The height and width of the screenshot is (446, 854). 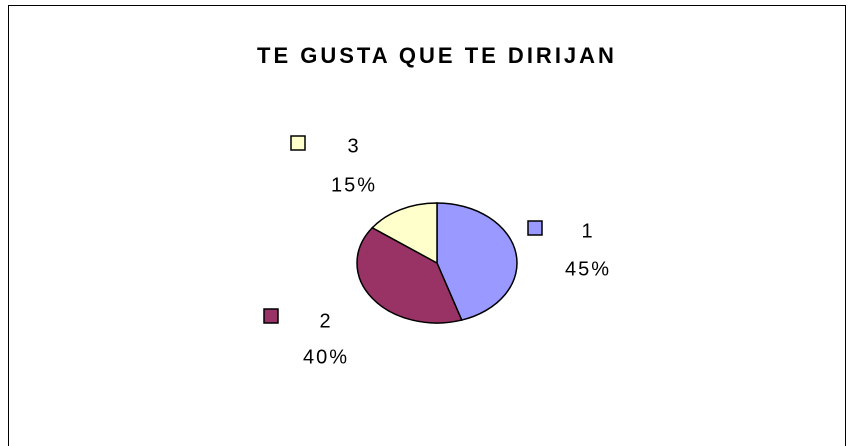 What do you see at coordinates (325, 321) in the screenshot?
I see `slice-category-label: 2` at bounding box center [325, 321].